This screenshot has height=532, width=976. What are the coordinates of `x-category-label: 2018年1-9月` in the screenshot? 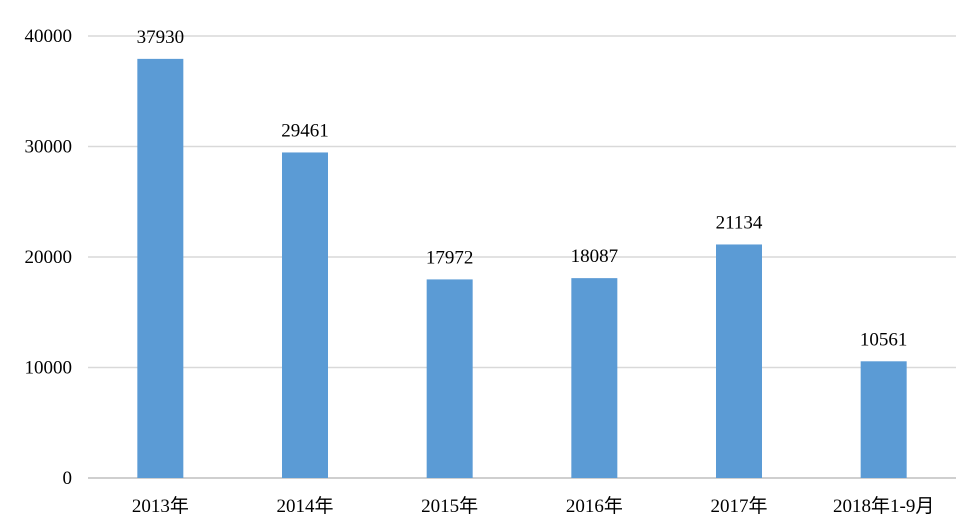 It's located at (883, 506).